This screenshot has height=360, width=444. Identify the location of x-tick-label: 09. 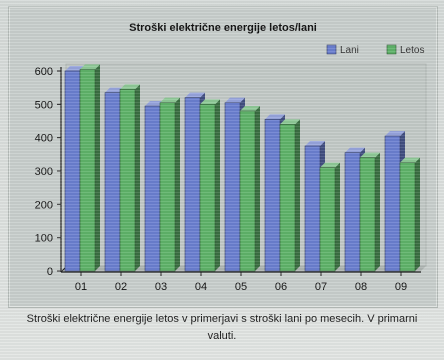
(401, 287).